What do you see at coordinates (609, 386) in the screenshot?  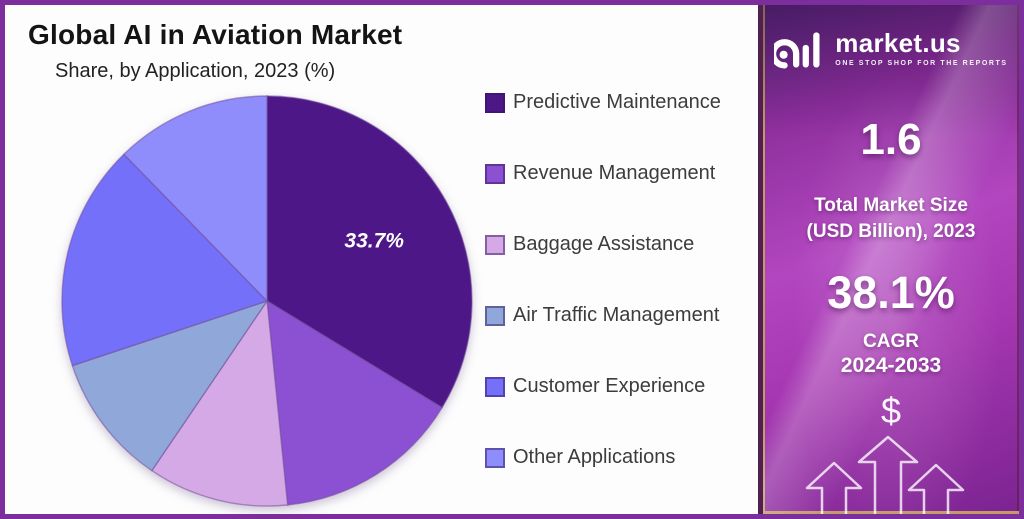 I see `legend-label: Customer Experience` at bounding box center [609, 386].